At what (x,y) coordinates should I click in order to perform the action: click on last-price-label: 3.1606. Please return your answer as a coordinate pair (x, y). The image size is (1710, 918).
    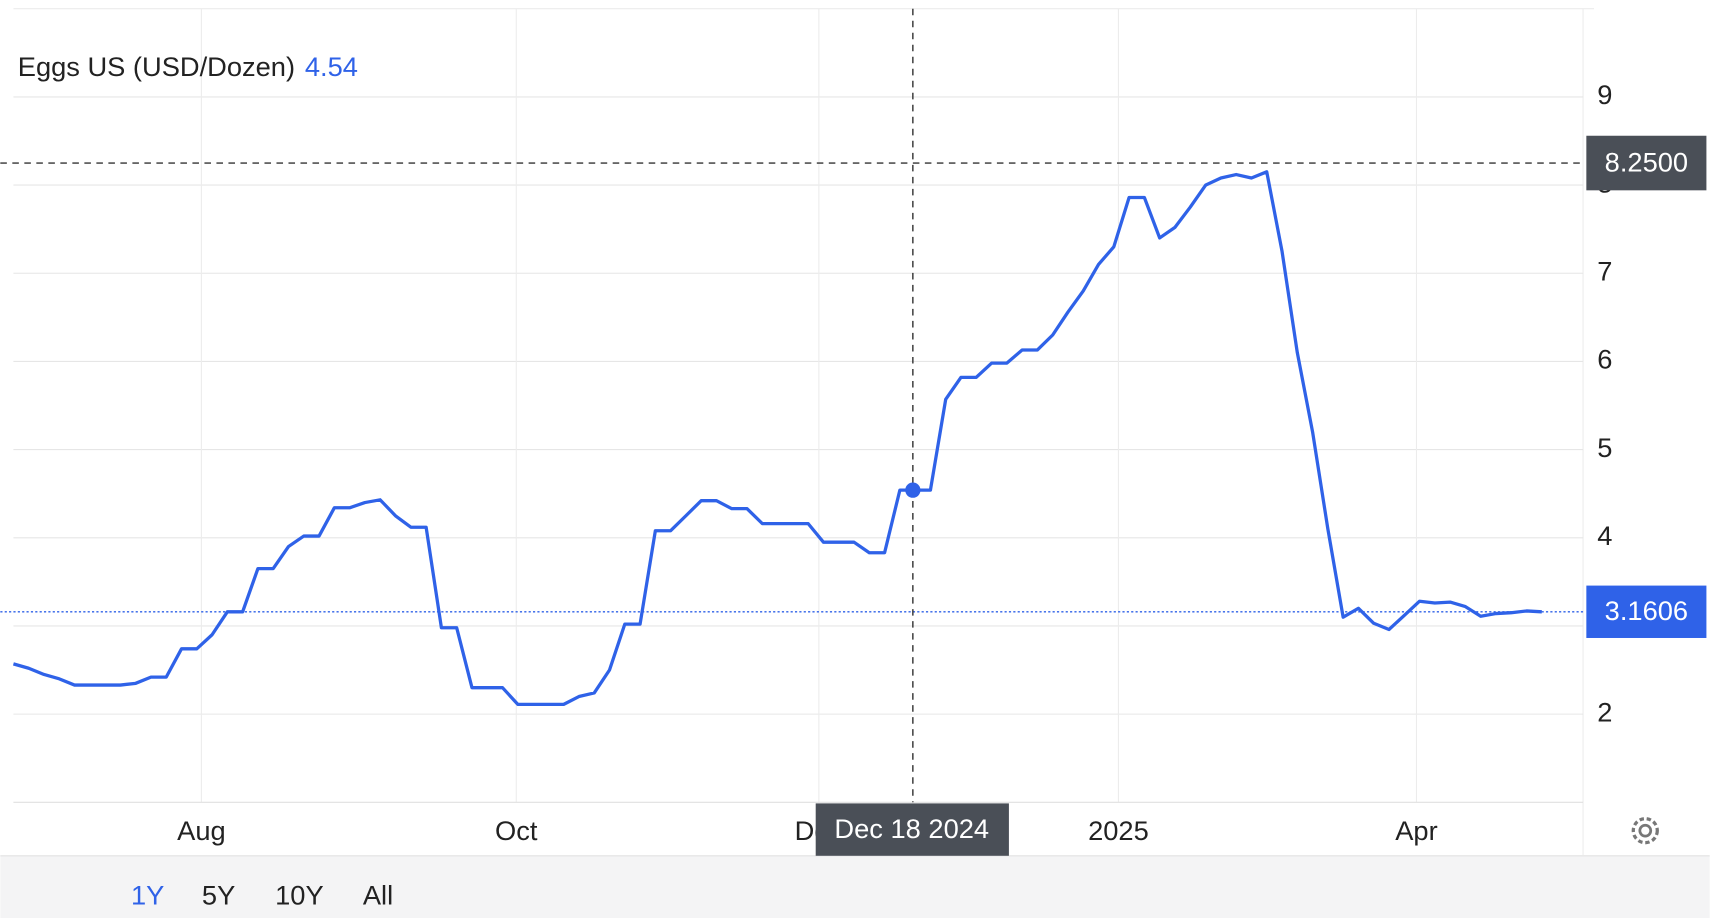
    Looking at the image, I should click on (1646, 610).